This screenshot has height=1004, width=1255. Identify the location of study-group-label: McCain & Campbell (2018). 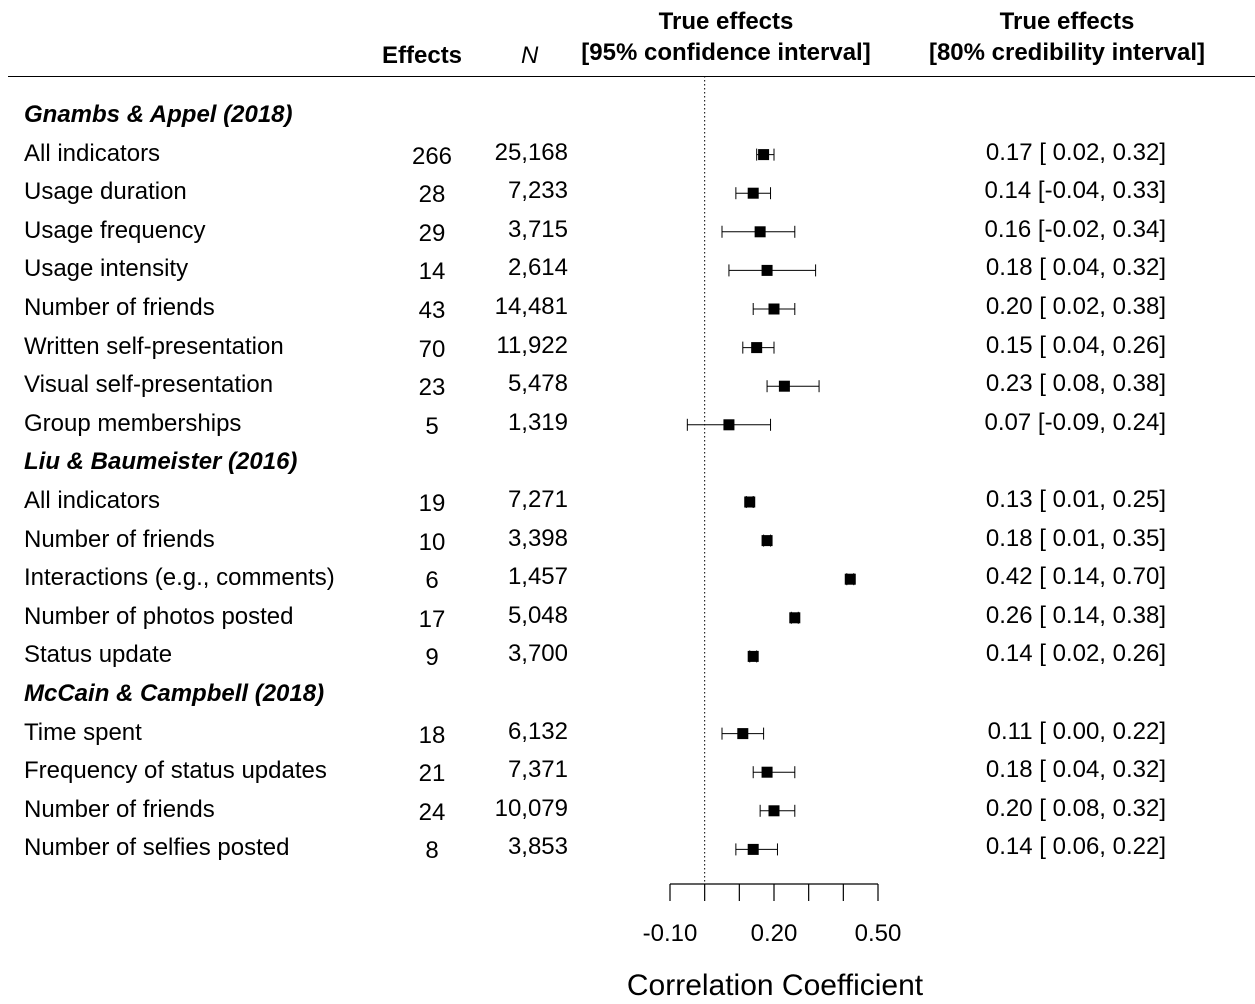
(174, 693).